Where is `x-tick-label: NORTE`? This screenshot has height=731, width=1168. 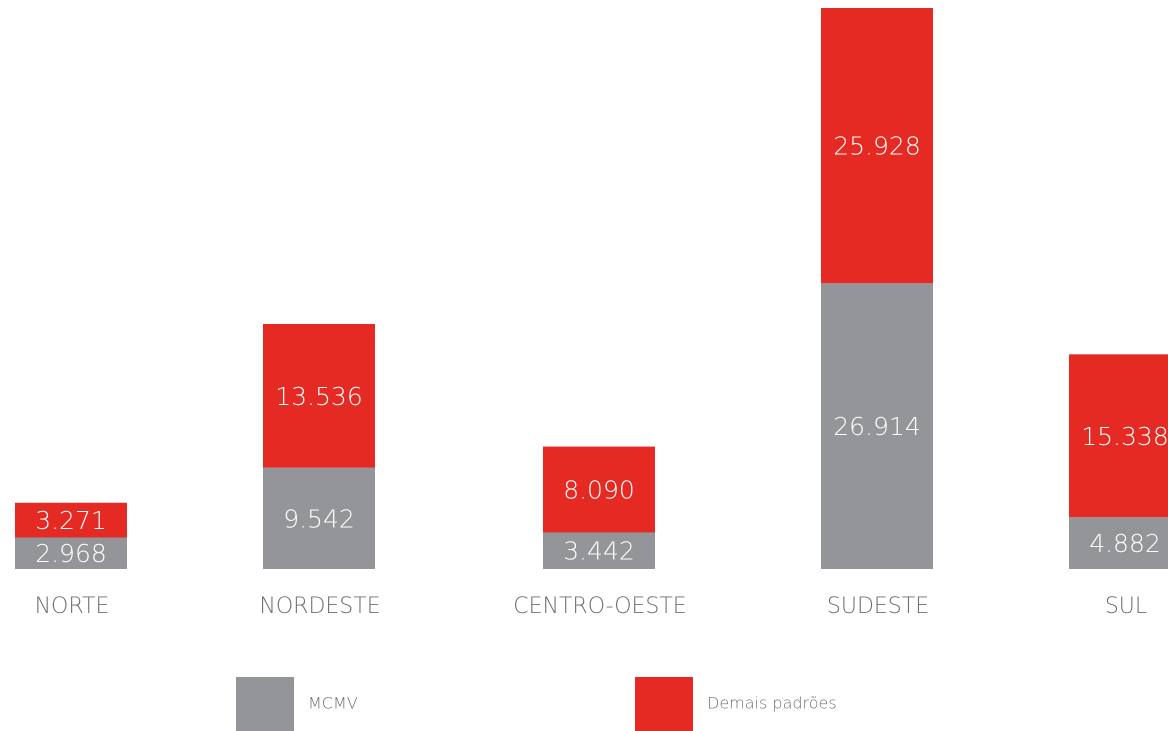
x-tick-label: NORTE is located at coordinates (72, 606).